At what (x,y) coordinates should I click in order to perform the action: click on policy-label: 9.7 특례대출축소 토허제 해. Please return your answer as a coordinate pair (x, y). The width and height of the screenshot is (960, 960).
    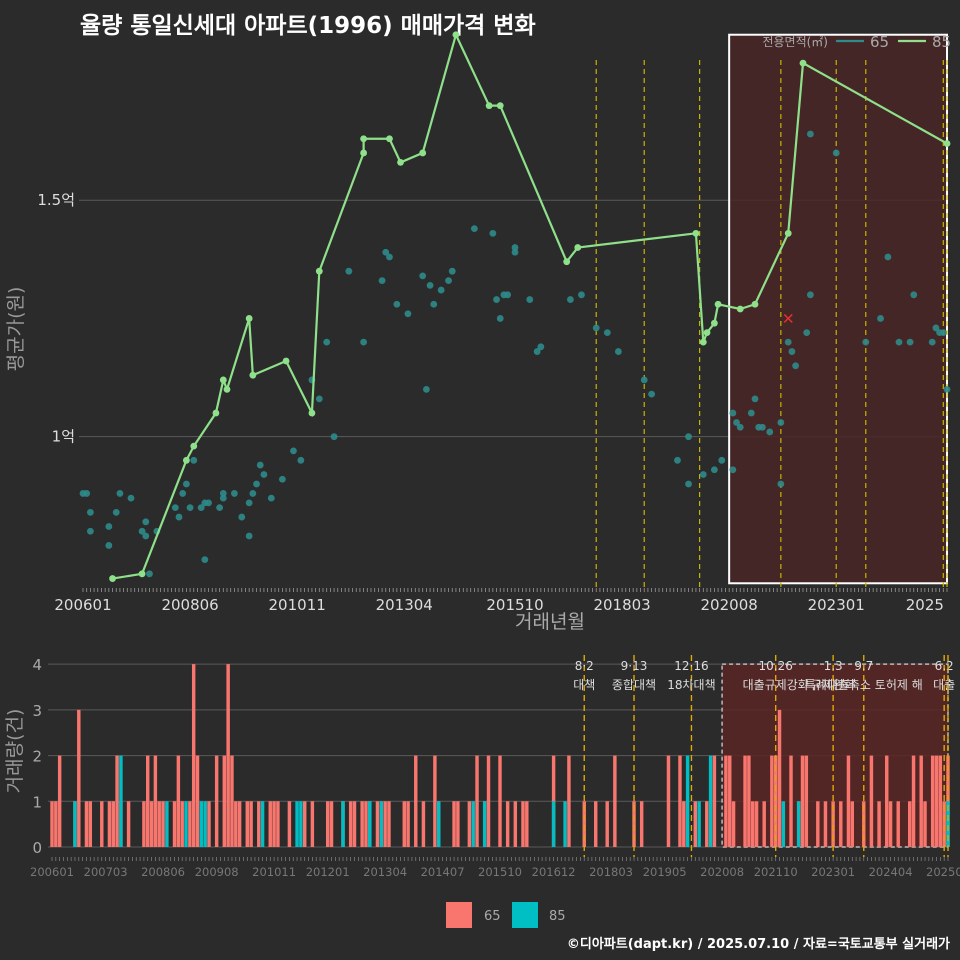
    Looking at the image, I should click on (864, 675).